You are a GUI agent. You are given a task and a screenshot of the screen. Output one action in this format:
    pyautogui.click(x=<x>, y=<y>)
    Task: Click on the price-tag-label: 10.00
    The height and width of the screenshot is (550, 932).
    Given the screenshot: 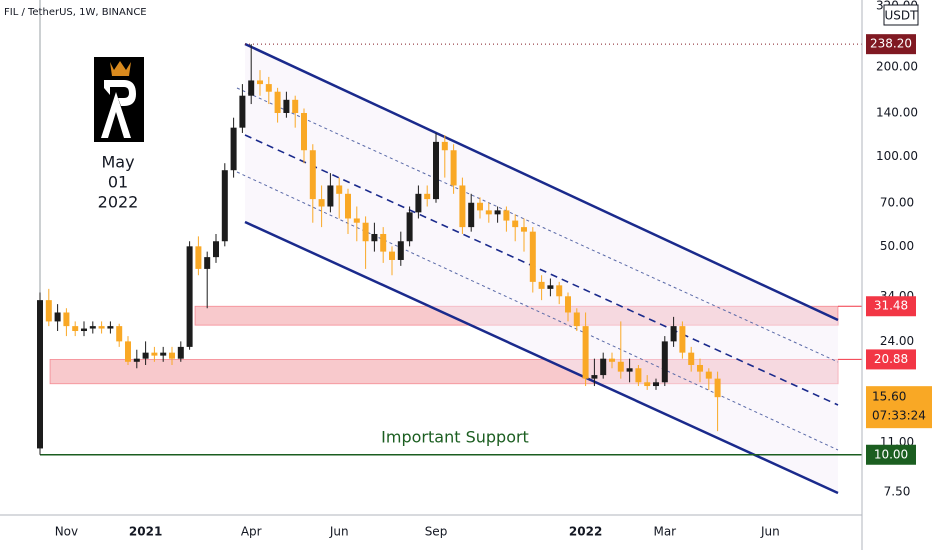 What is the action you would take?
    pyautogui.click(x=891, y=454)
    